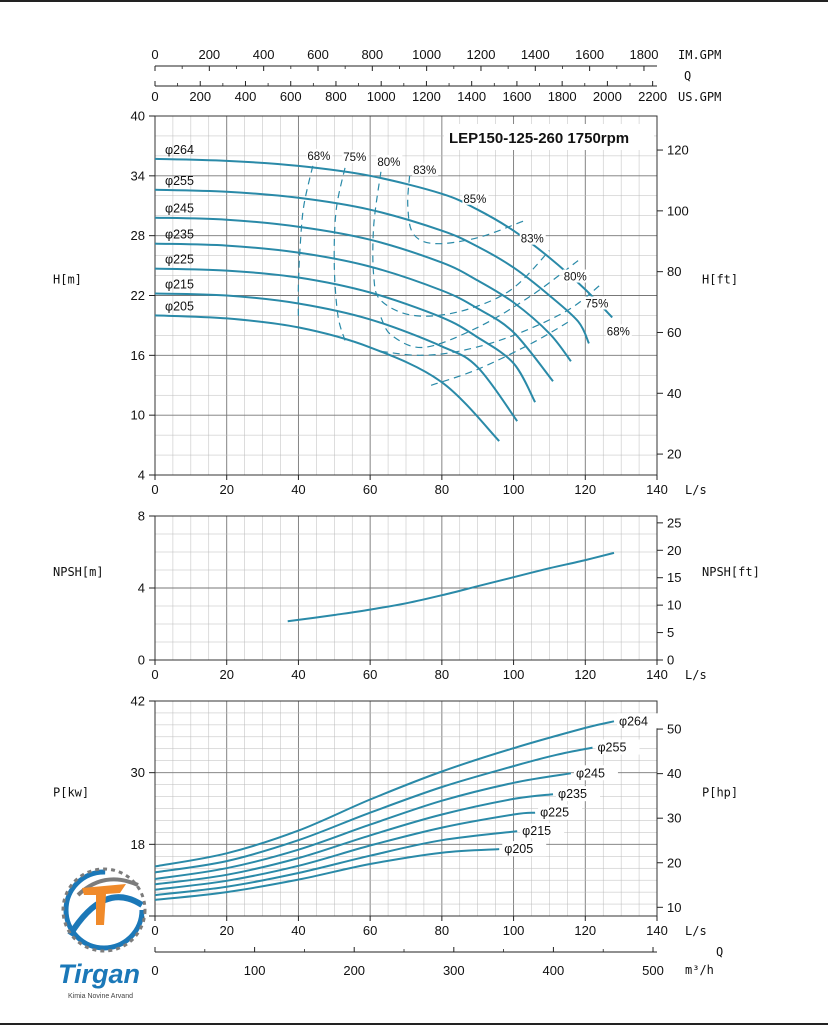  What do you see at coordinates (154, 930) in the screenshot?
I see `power-xtick-label: 0` at bounding box center [154, 930].